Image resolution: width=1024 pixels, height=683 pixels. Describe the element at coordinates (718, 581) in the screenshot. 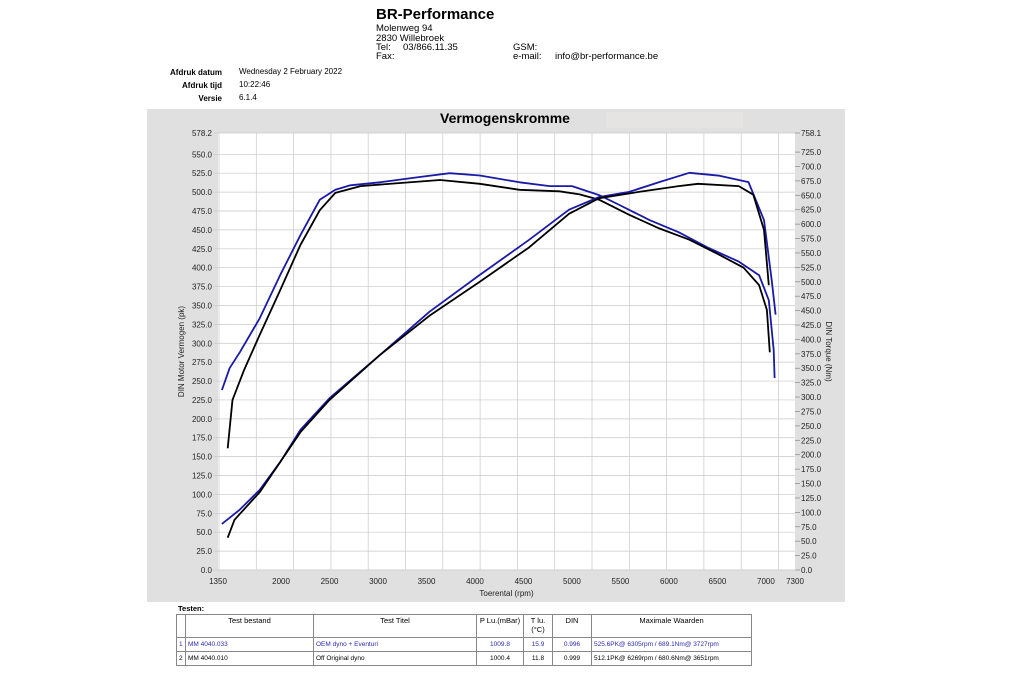

I see `x-tick-label: 6500` at that location.